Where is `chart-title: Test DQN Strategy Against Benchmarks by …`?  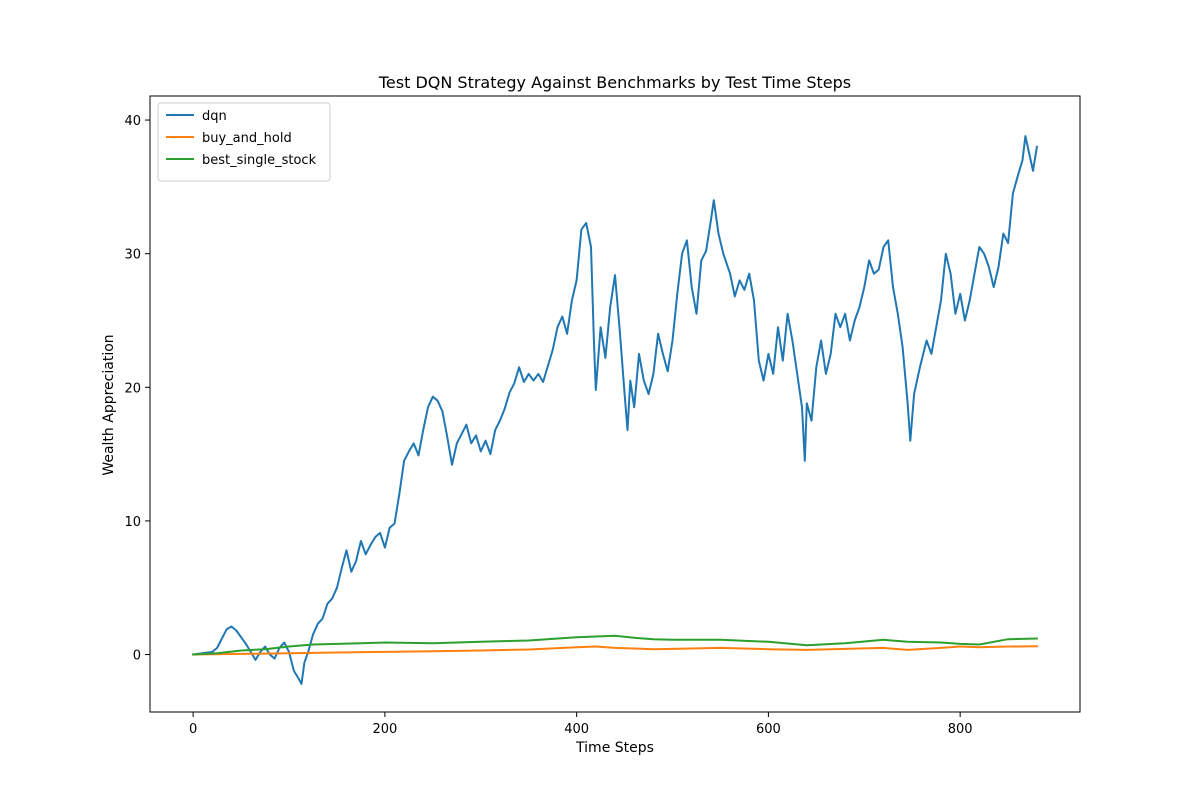
chart-title: Test DQN Strategy Against Benchmarks by … is located at coordinates (614, 82).